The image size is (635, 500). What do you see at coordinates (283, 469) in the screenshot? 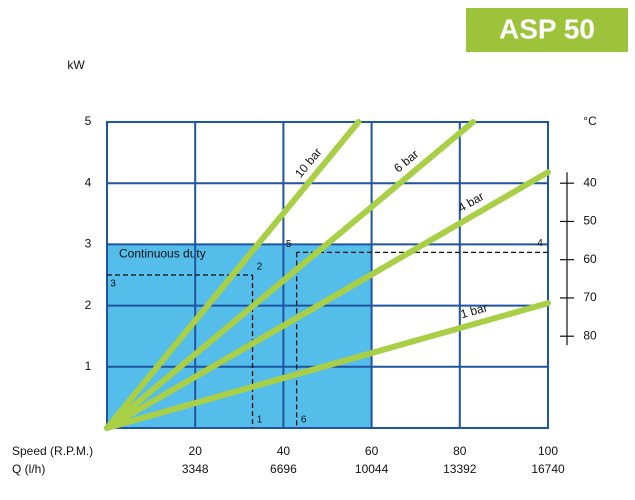
I see `x2-tick-label: 6696` at bounding box center [283, 469].